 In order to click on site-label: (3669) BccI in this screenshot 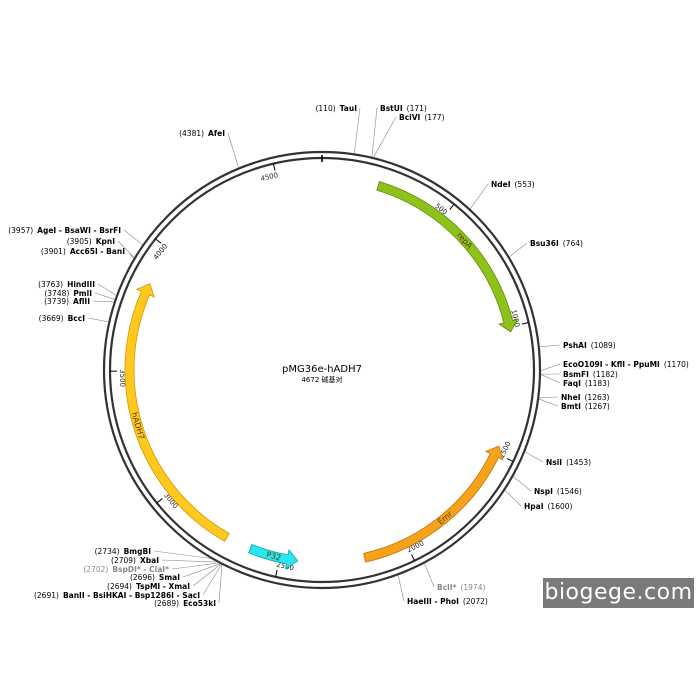, I will do `click(62, 318)`.